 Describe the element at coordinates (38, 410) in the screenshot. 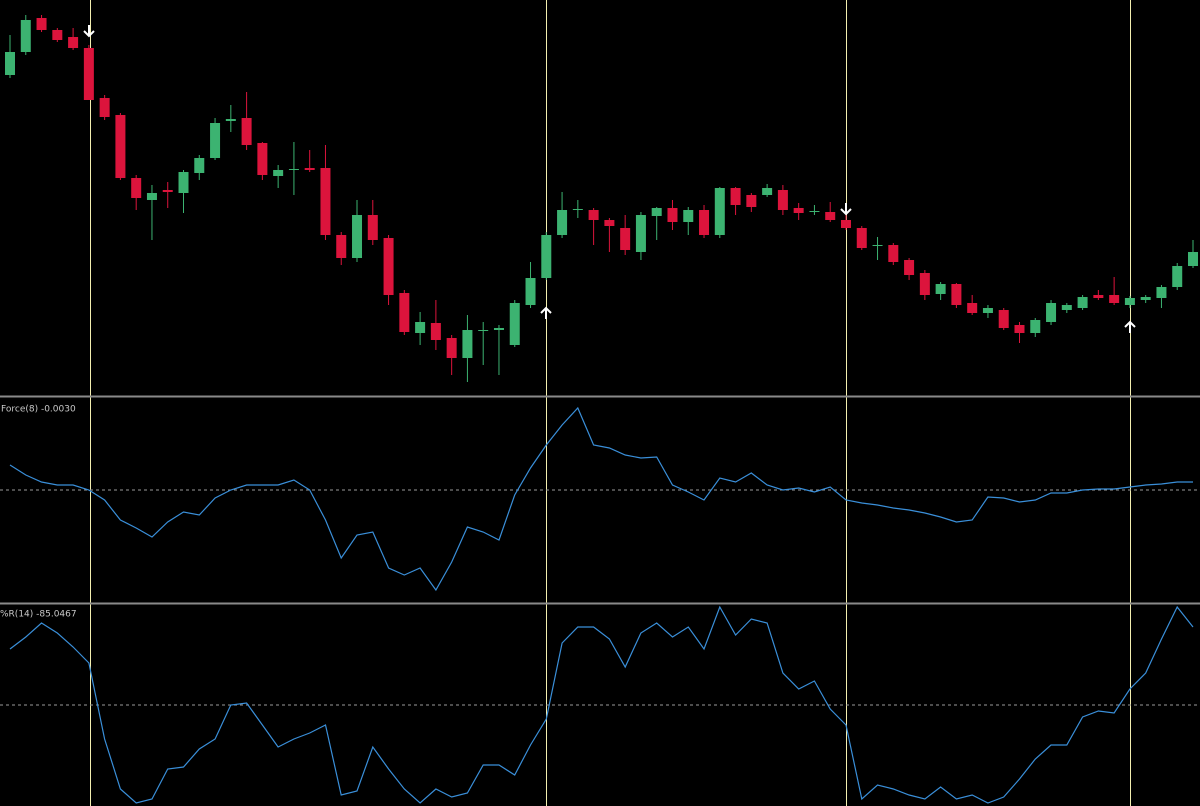

I see `indicator-title: Force(8) -0.0030` at that location.